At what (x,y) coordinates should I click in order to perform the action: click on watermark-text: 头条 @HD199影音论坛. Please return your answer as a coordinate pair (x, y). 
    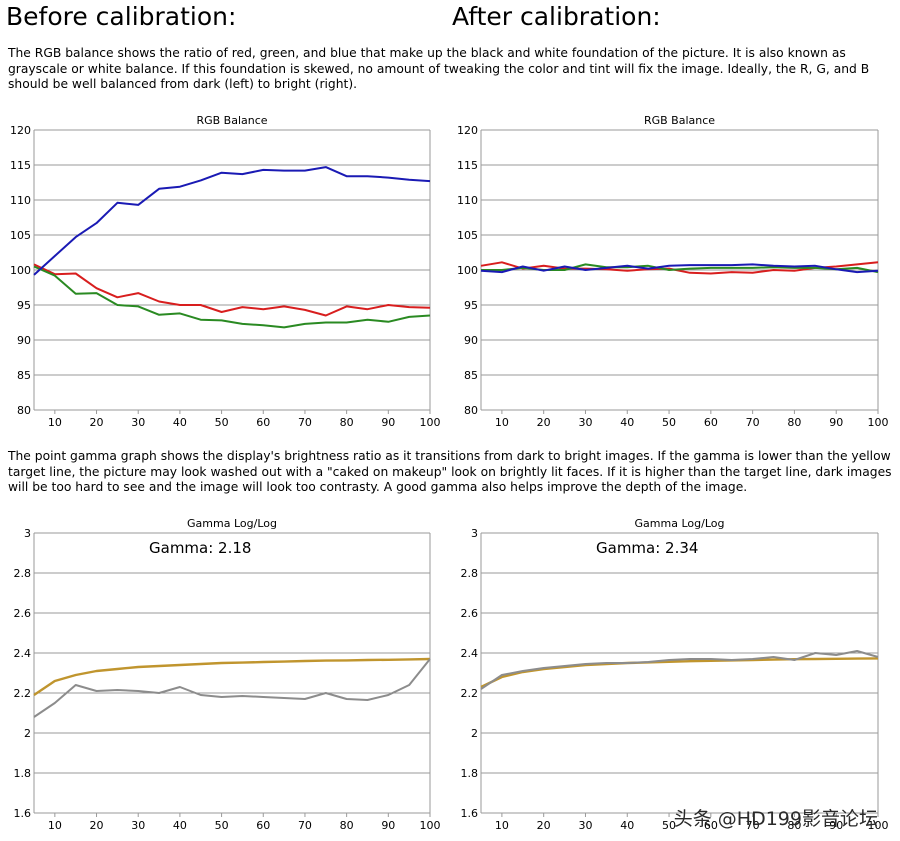
    Looking at the image, I should click on (775, 819).